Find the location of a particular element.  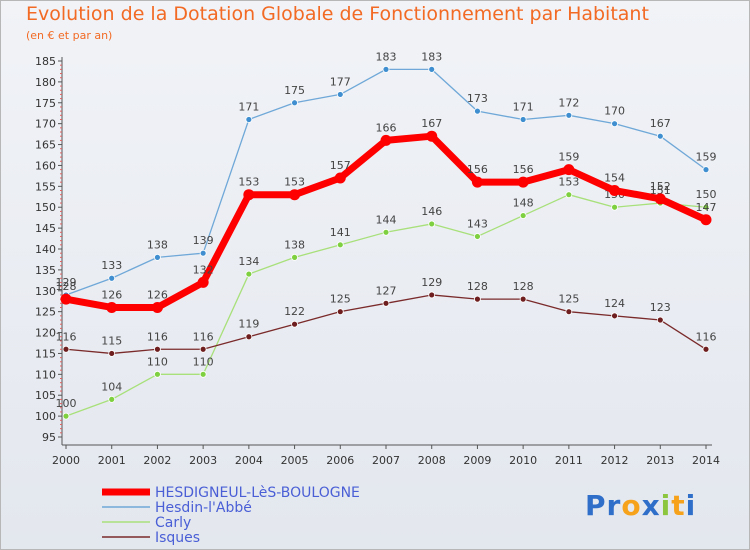

data-label: 156 is located at coordinates (477, 169).